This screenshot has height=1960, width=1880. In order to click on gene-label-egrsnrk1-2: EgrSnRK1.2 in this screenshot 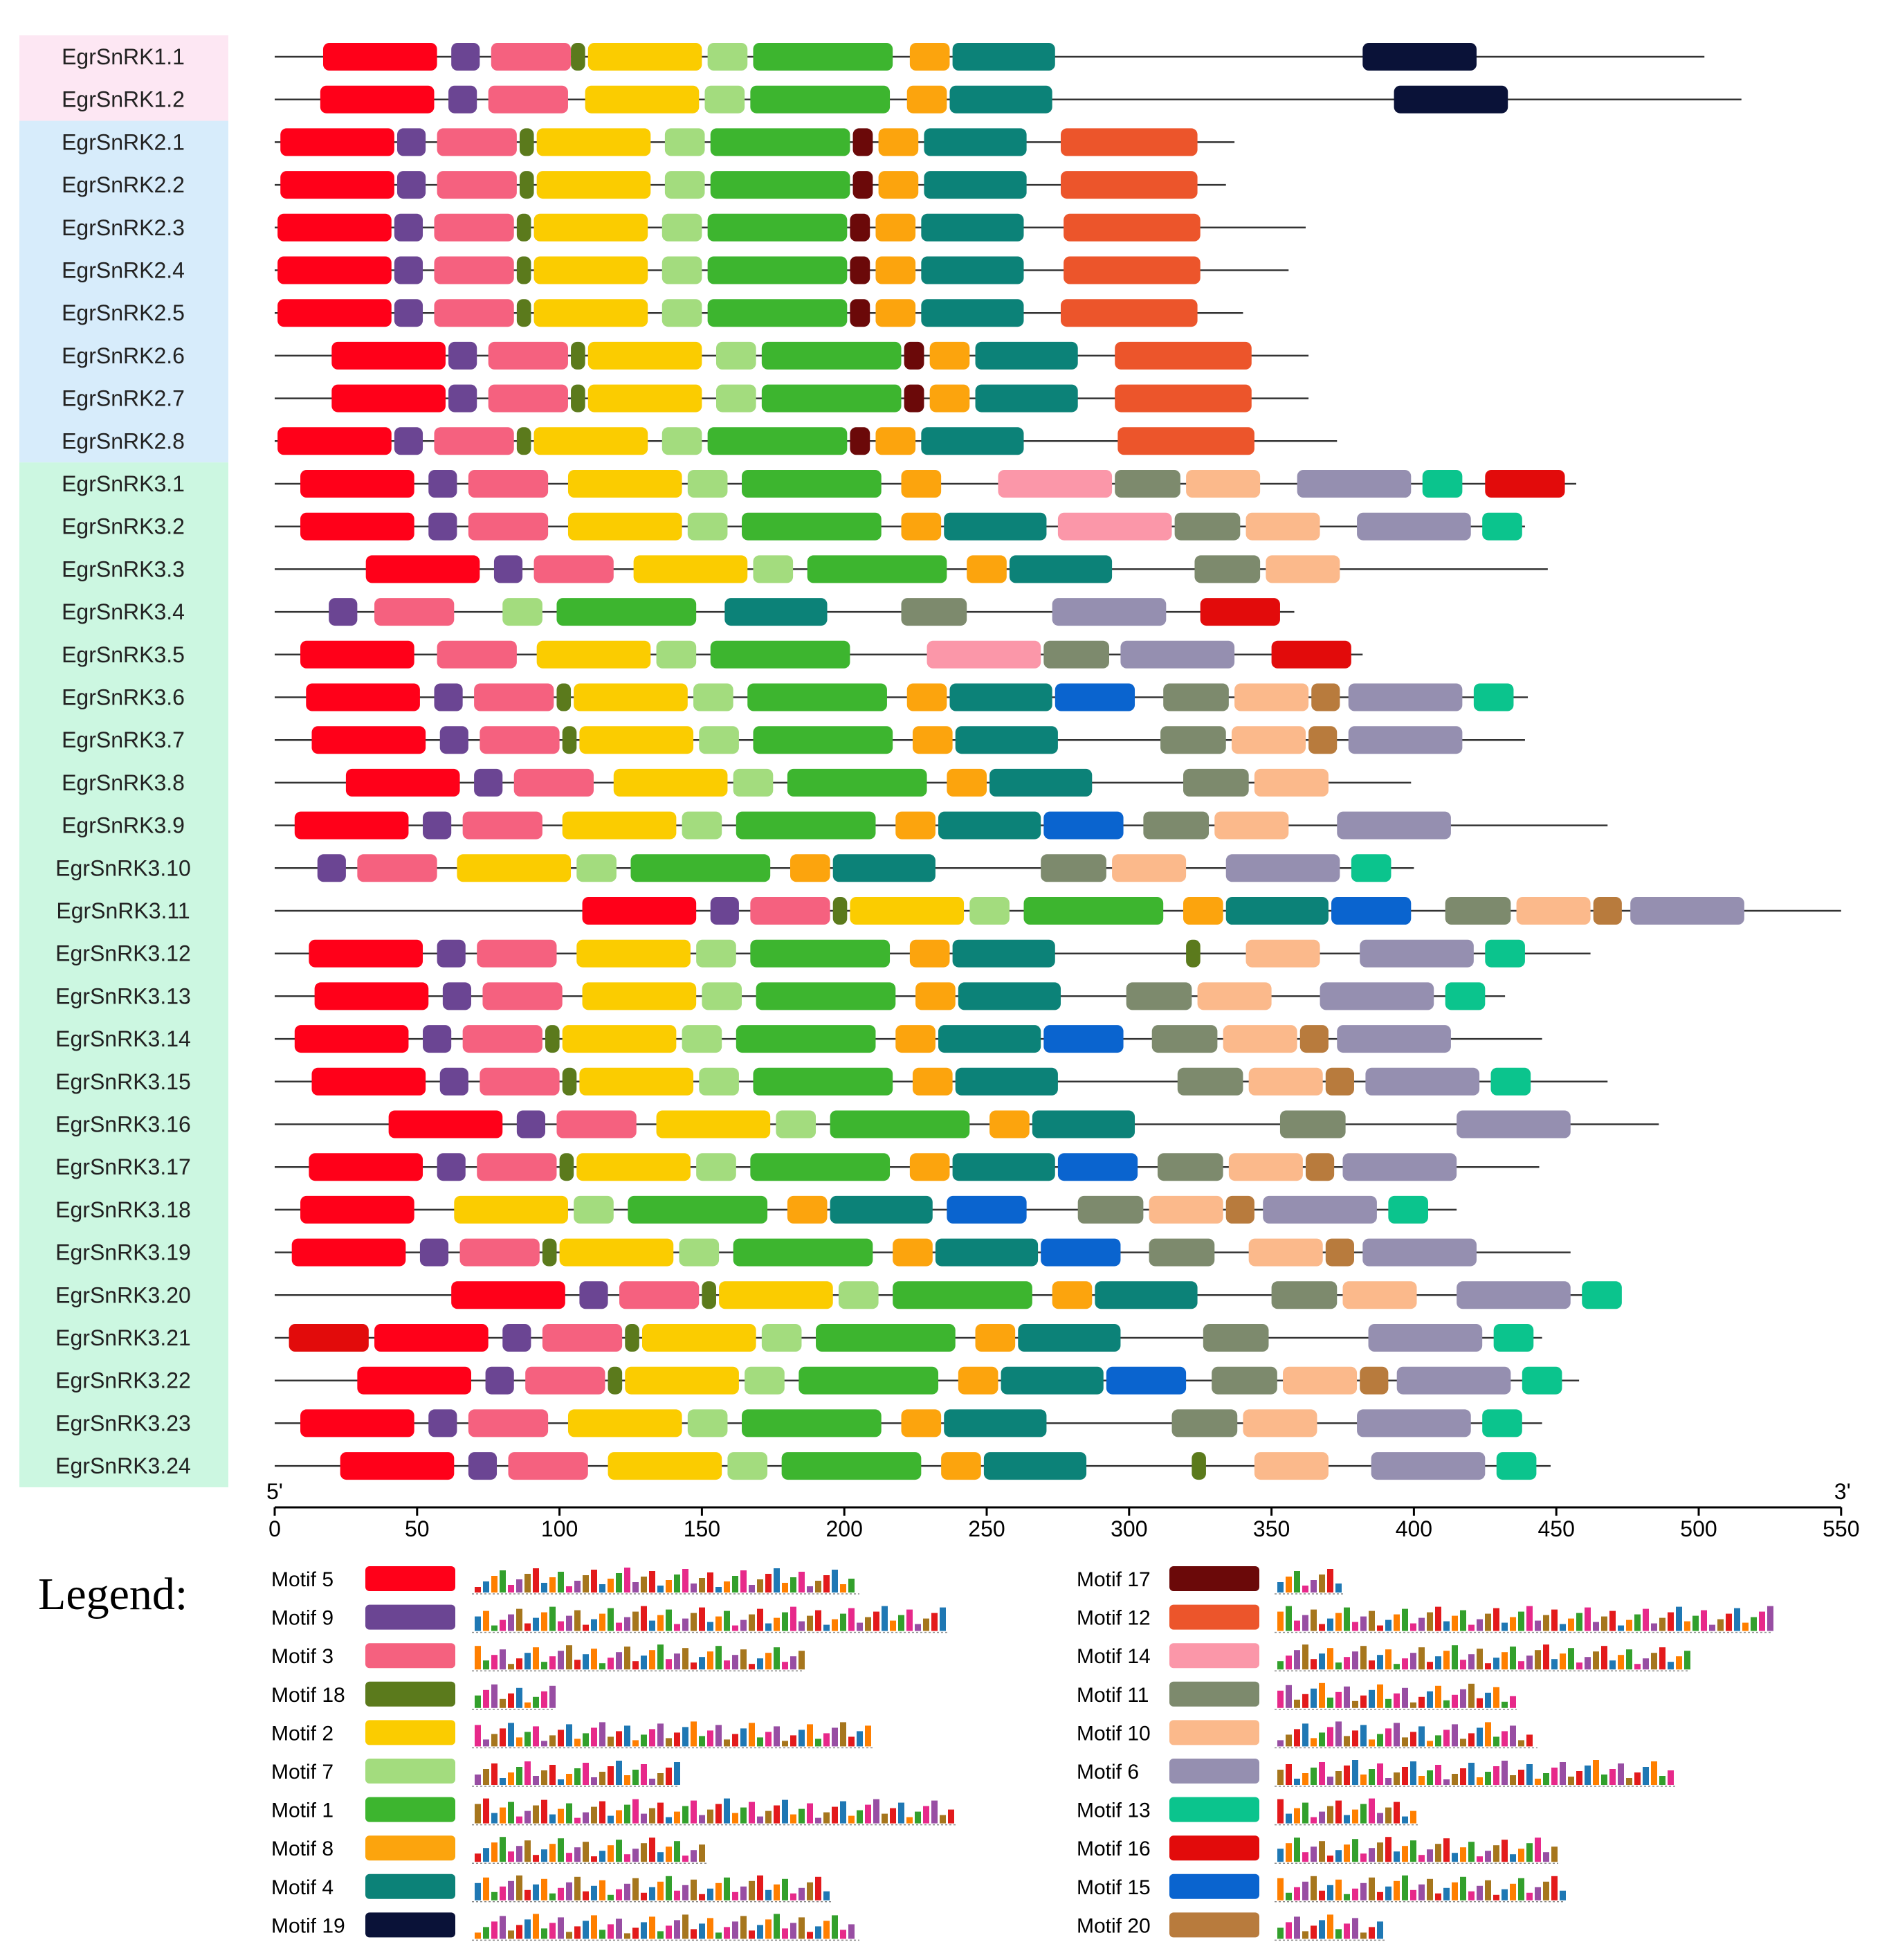, I will do `click(123, 99)`.